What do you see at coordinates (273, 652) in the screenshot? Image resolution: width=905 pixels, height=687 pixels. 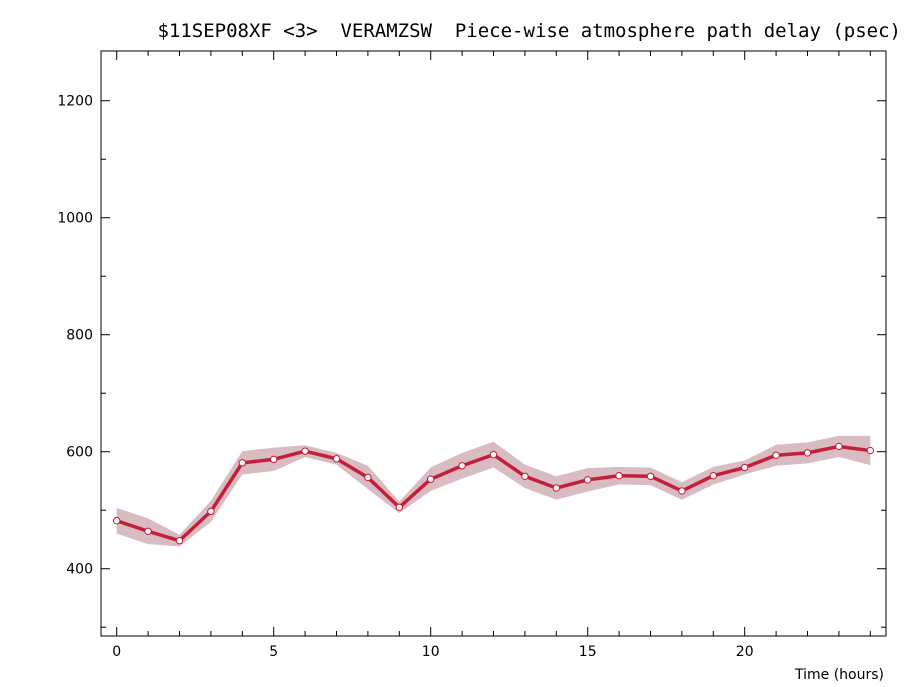 I see `x-tick-label: 5` at bounding box center [273, 652].